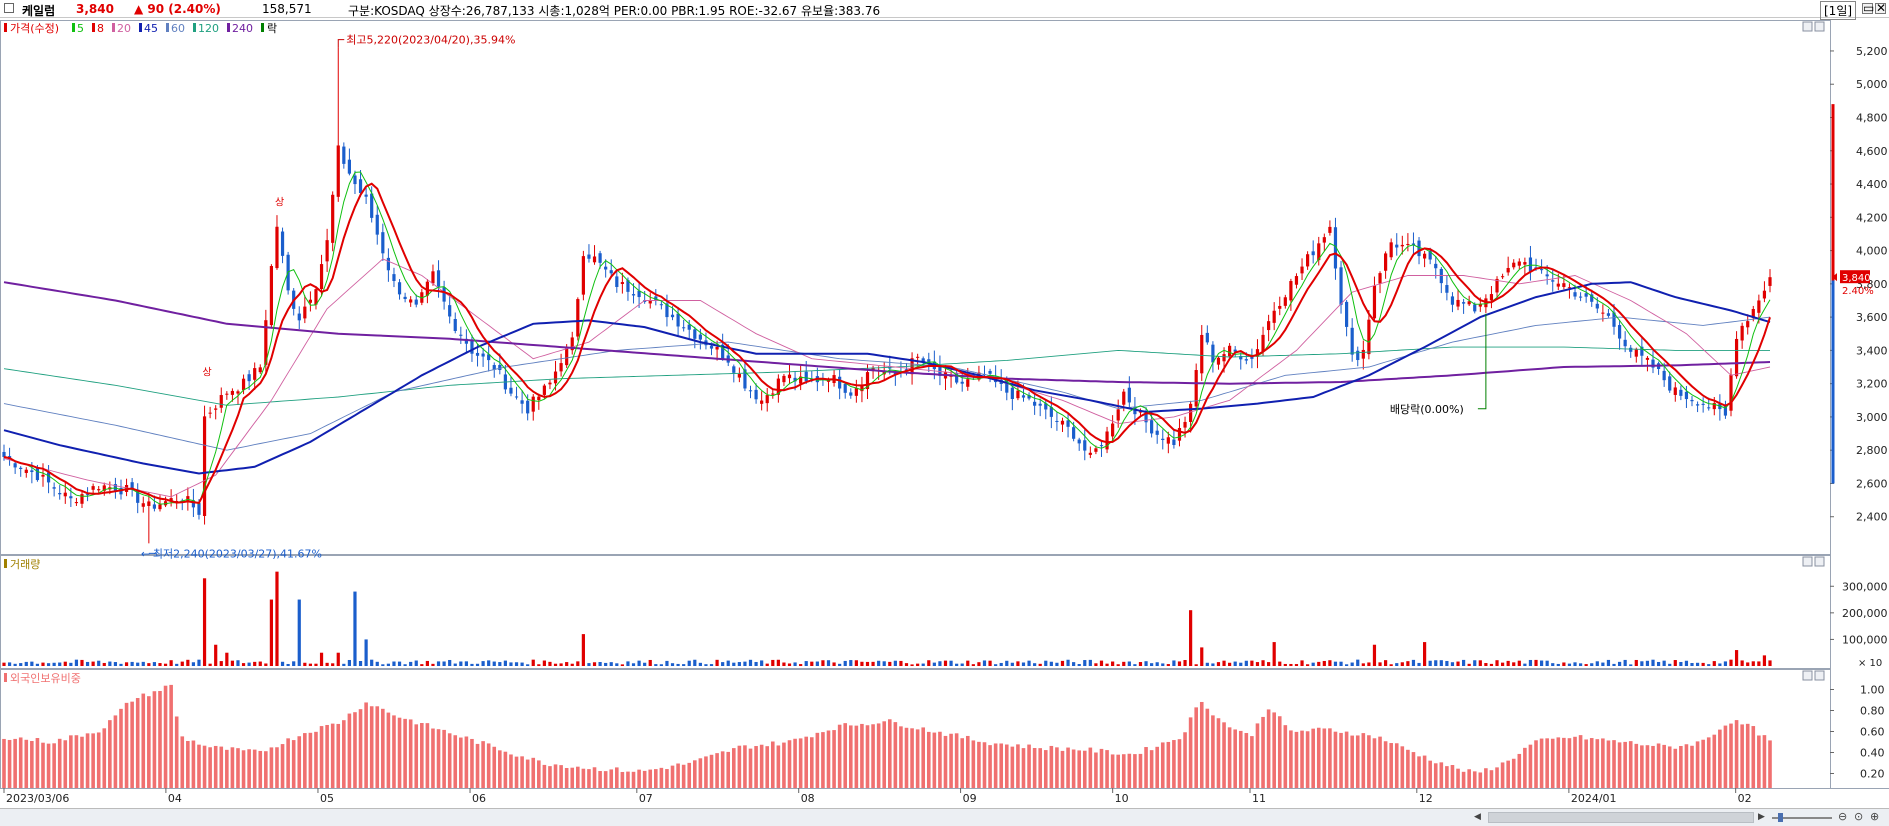  Describe the element at coordinates (1859, 816) in the screenshot. I see `zoom-reset-icon: ⊙` at that location.